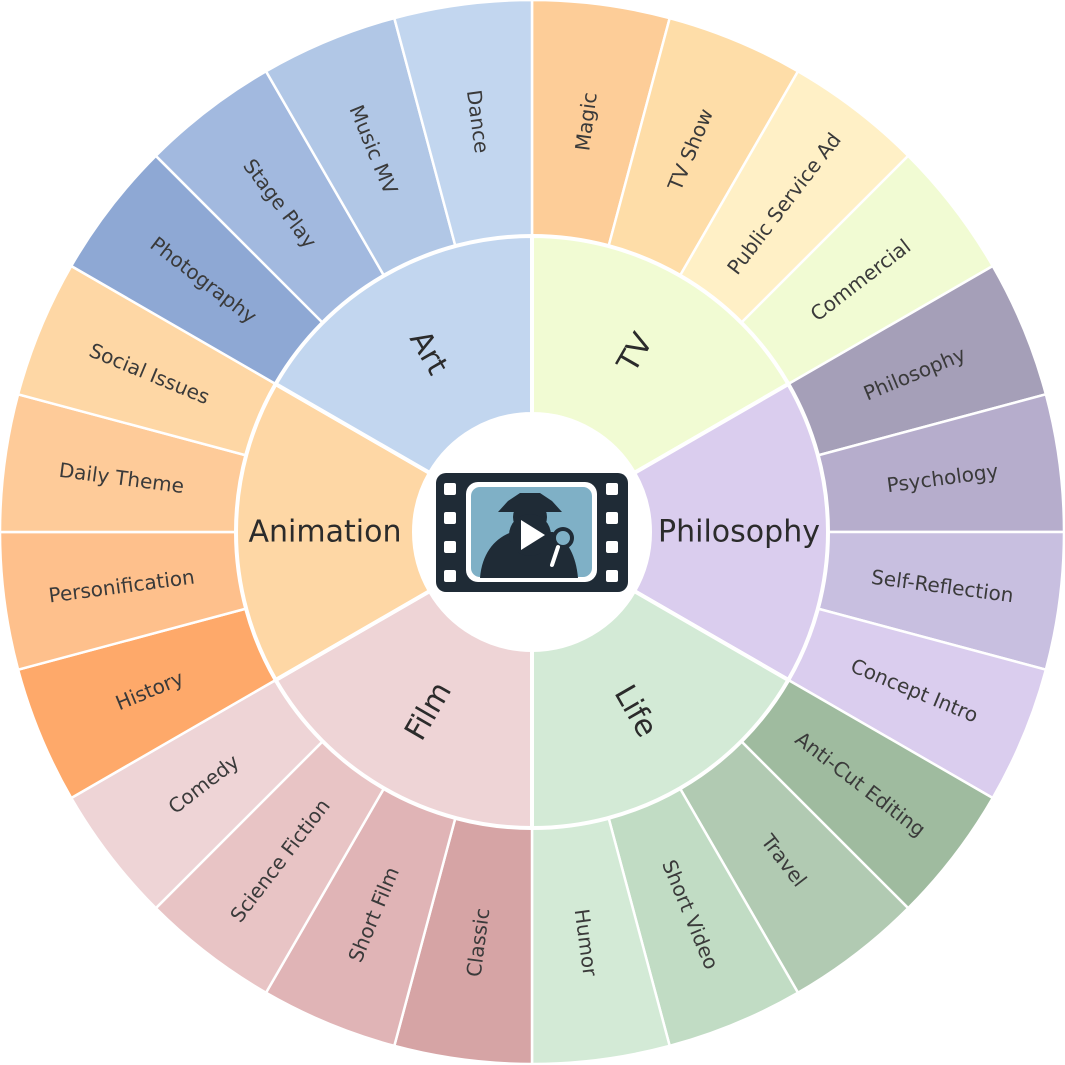 The height and width of the screenshot is (1065, 1065). I want to click on category-segment-philosophy, so click(730, 532).